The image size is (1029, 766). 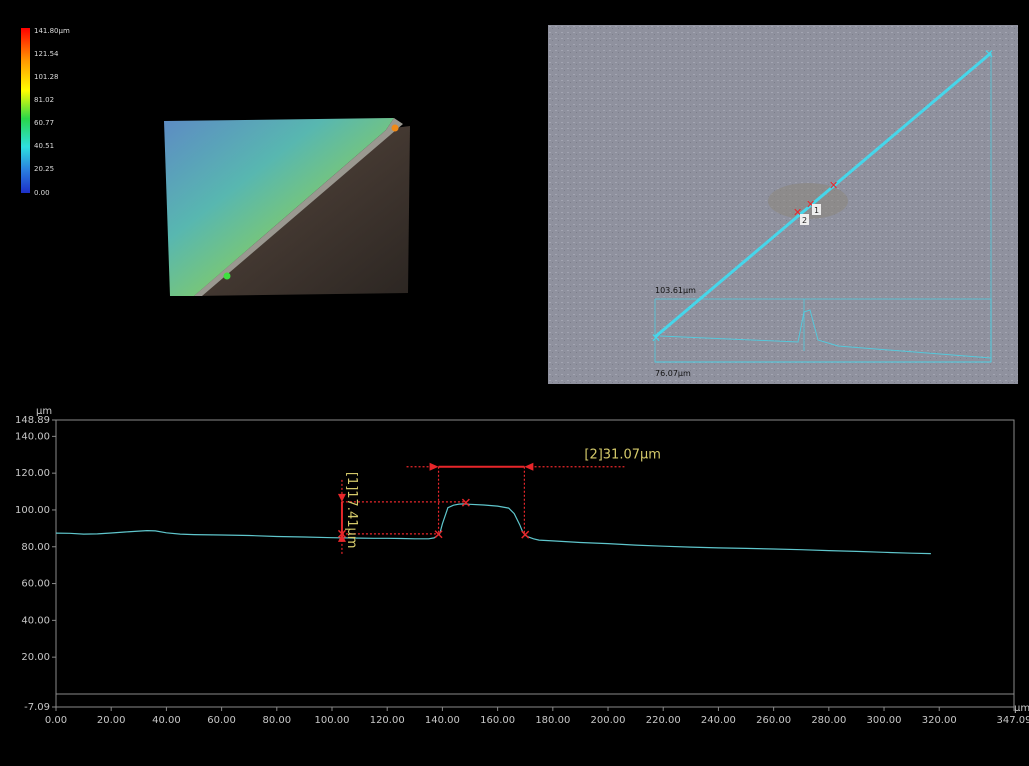 I want to click on x-tick-label: 220.00, so click(x=663, y=720).